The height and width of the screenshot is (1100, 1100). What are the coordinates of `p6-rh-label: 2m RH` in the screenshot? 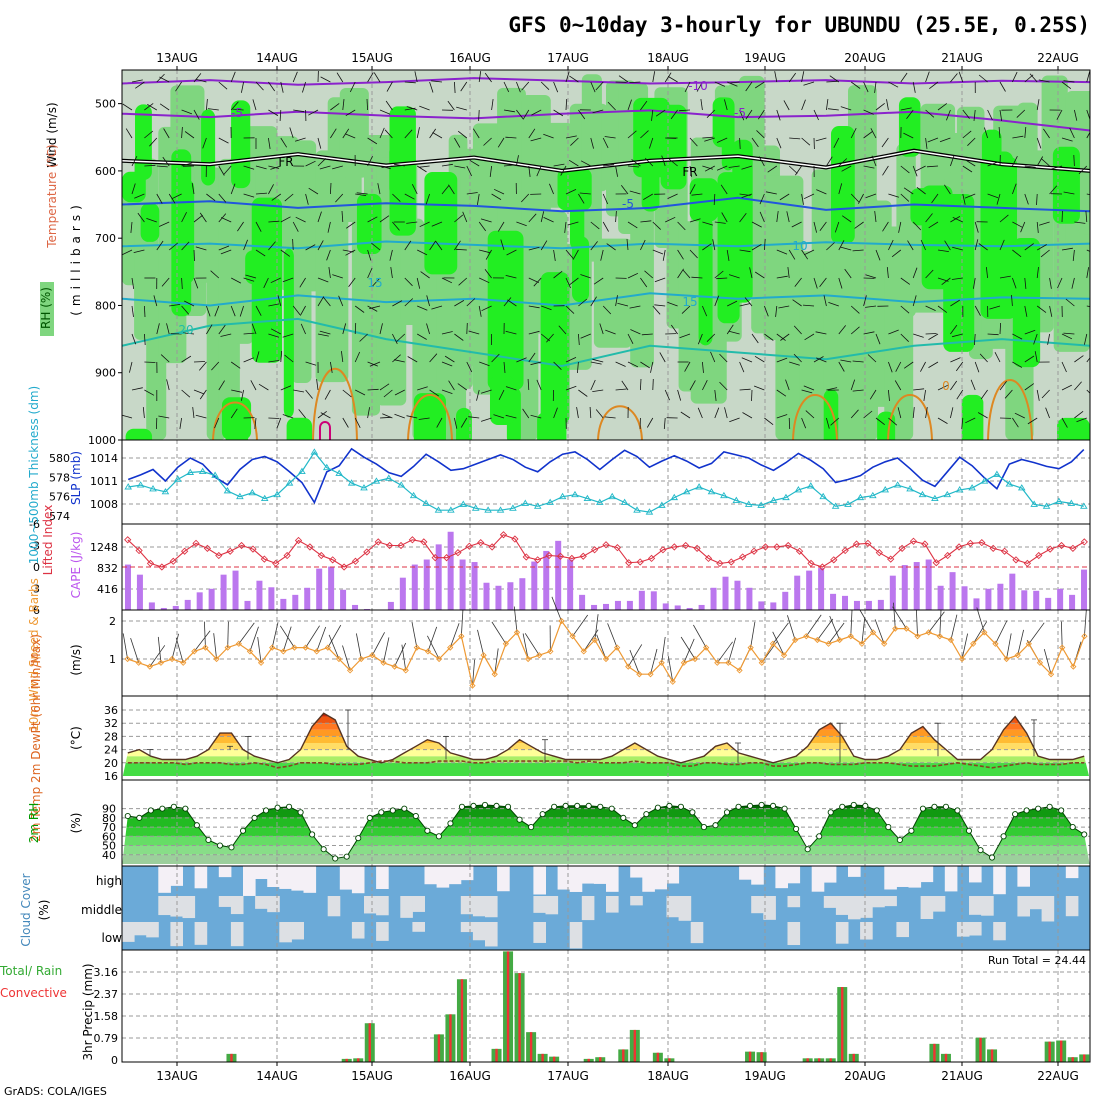 It's located at (34, 823).